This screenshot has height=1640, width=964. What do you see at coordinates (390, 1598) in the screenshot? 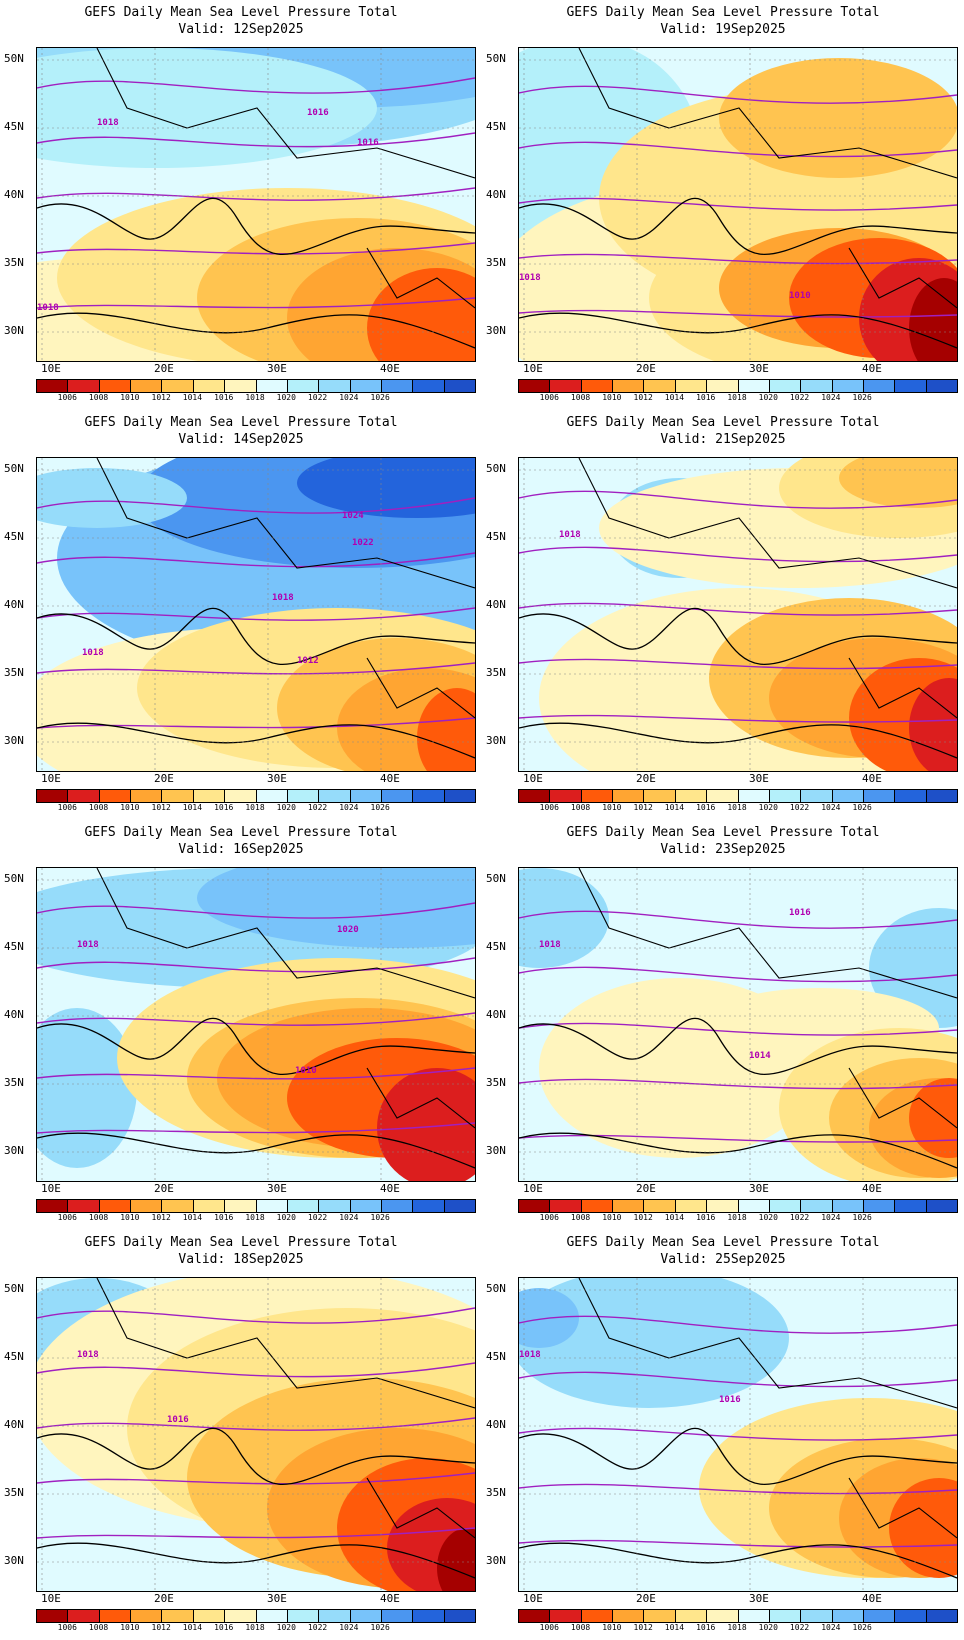
I see `longitude-label: 40E` at bounding box center [390, 1598].